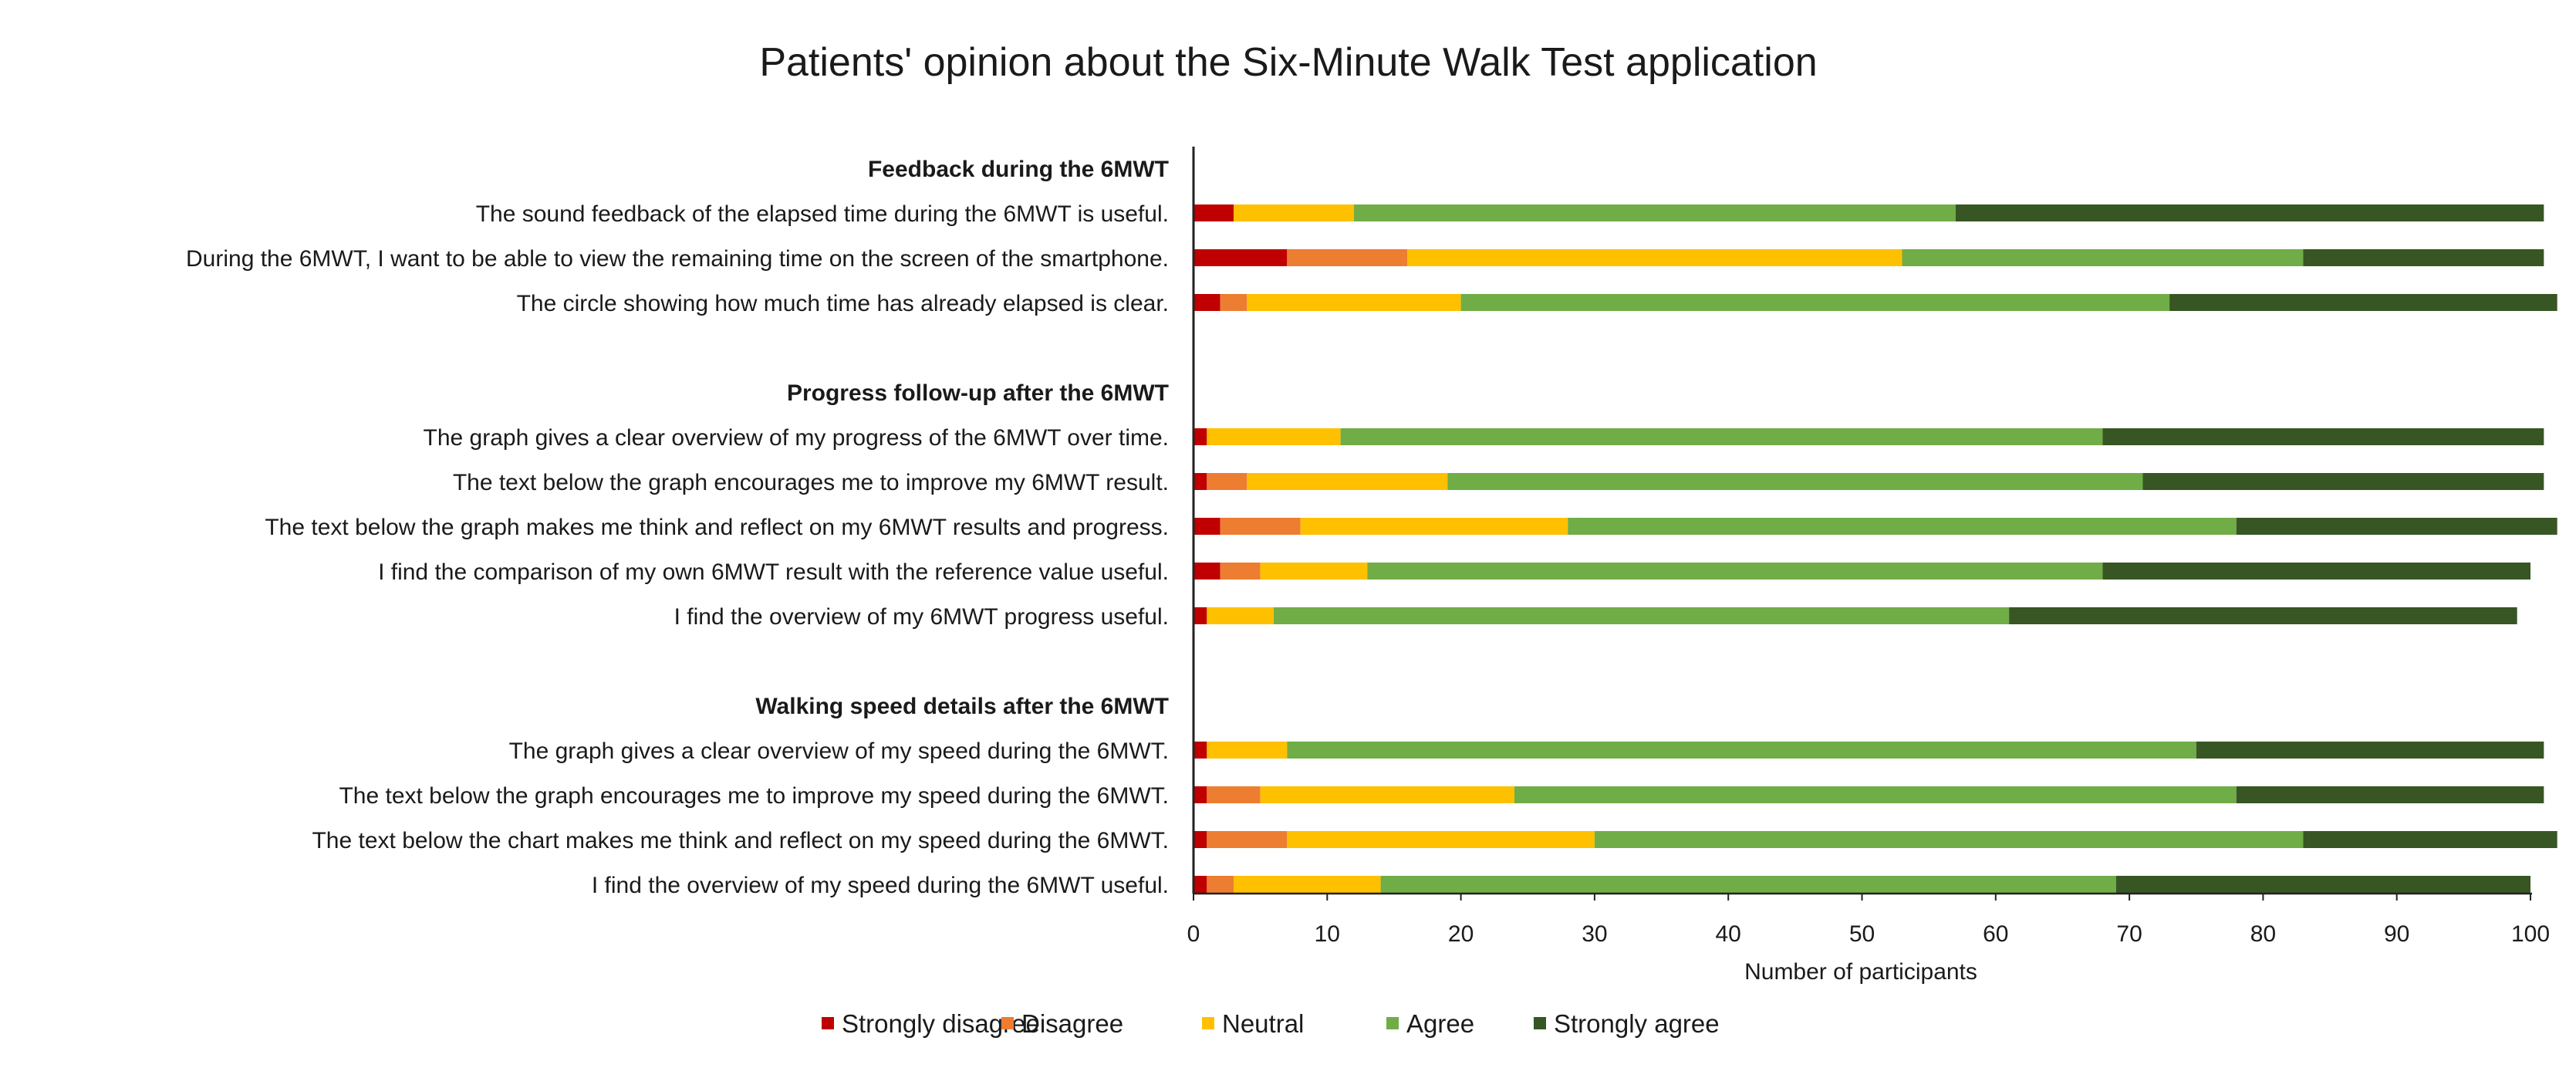 This screenshot has height=1078, width=2576. What do you see at coordinates (1263, 1023) in the screenshot?
I see `legend-label: Neutral` at bounding box center [1263, 1023].